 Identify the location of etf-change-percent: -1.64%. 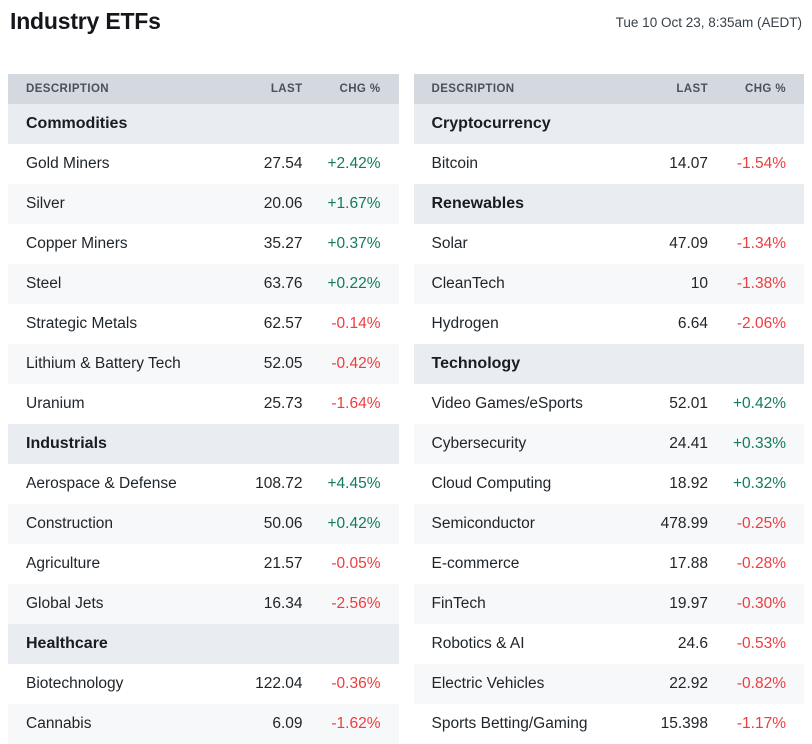
(356, 403).